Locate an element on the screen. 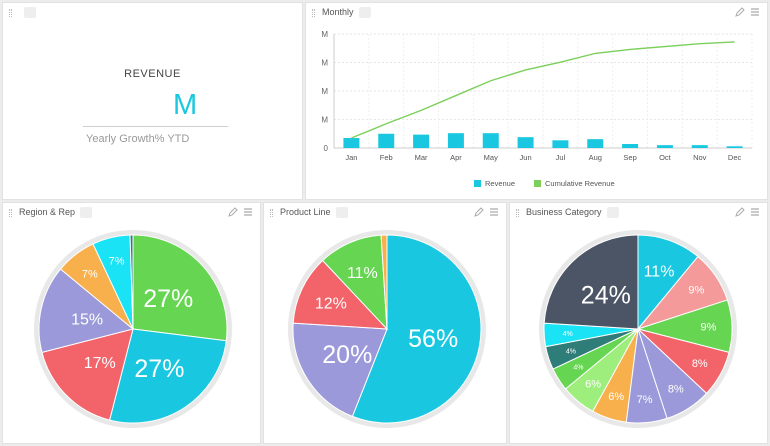 The image size is (770, 446). kpi-title: REVENUE is located at coordinates (152, 74).